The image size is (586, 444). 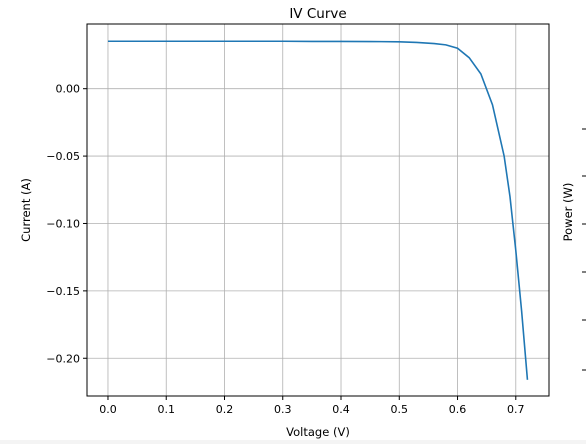 What do you see at coordinates (341, 409) in the screenshot?
I see `x-tick-label: 0.4` at bounding box center [341, 409].